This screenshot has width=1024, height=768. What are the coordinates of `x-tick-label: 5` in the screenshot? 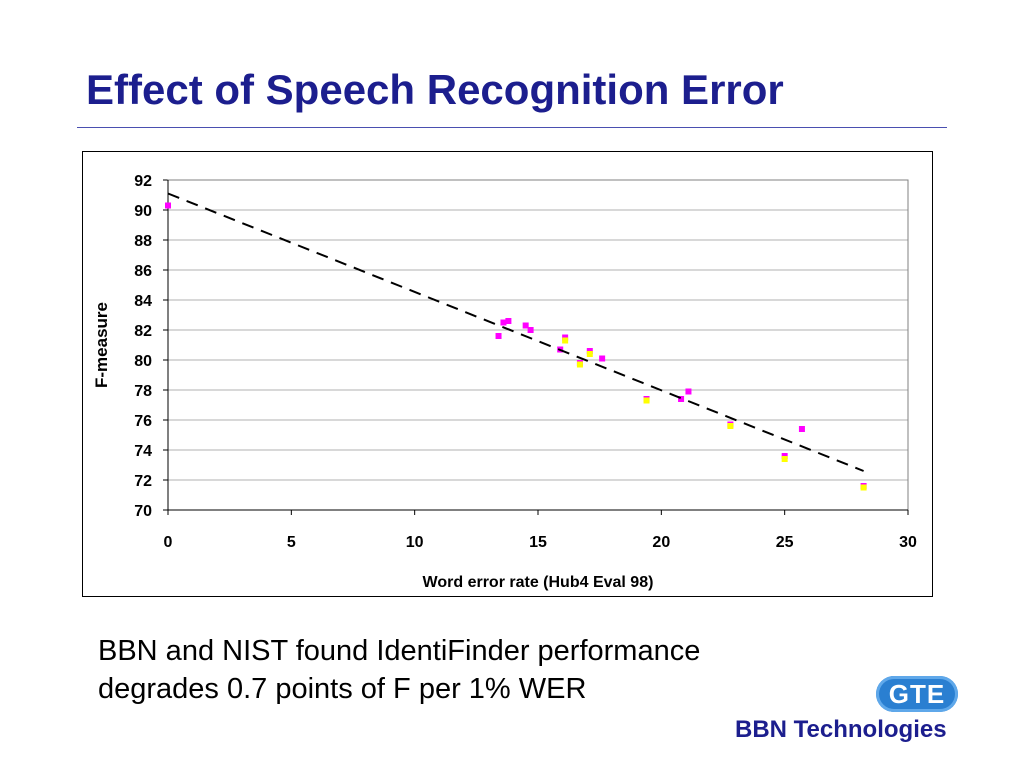 It's located at (291, 542).